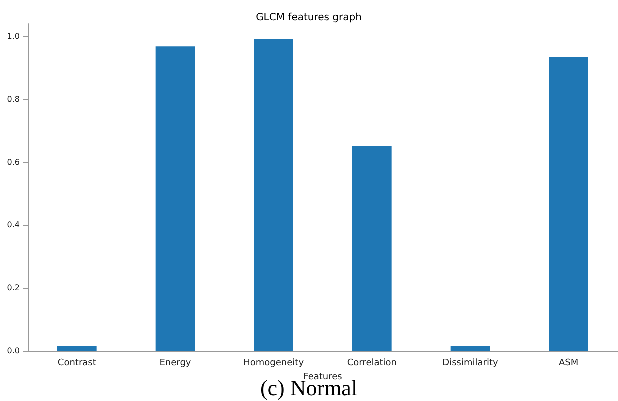 The width and height of the screenshot is (618, 401). I want to click on y-tick-label: 1.0, so click(13, 37).